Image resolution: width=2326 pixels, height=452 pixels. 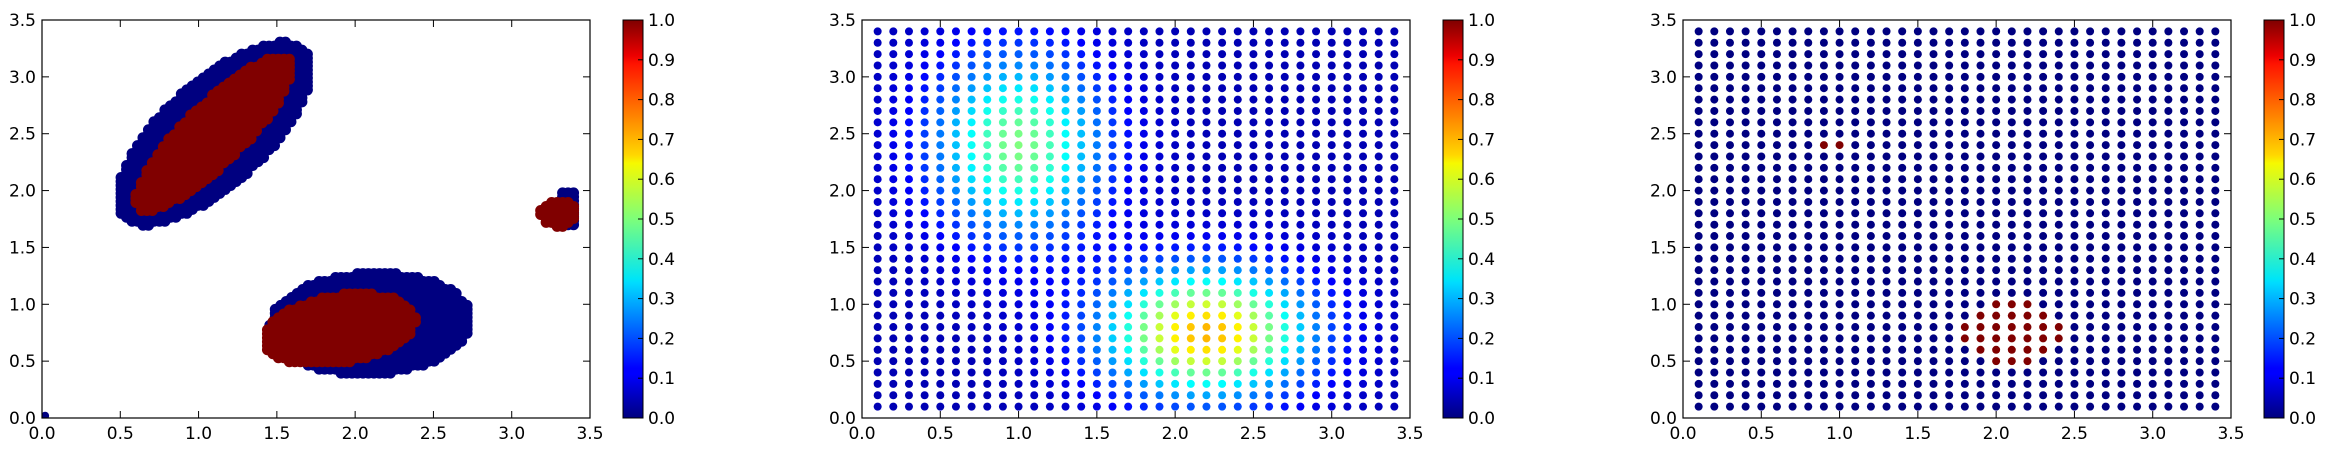 What do you see at coordinates (940, 434) in the screenshot?
I see `x-tick-label: 0.5` at bounding box center [940, 434].